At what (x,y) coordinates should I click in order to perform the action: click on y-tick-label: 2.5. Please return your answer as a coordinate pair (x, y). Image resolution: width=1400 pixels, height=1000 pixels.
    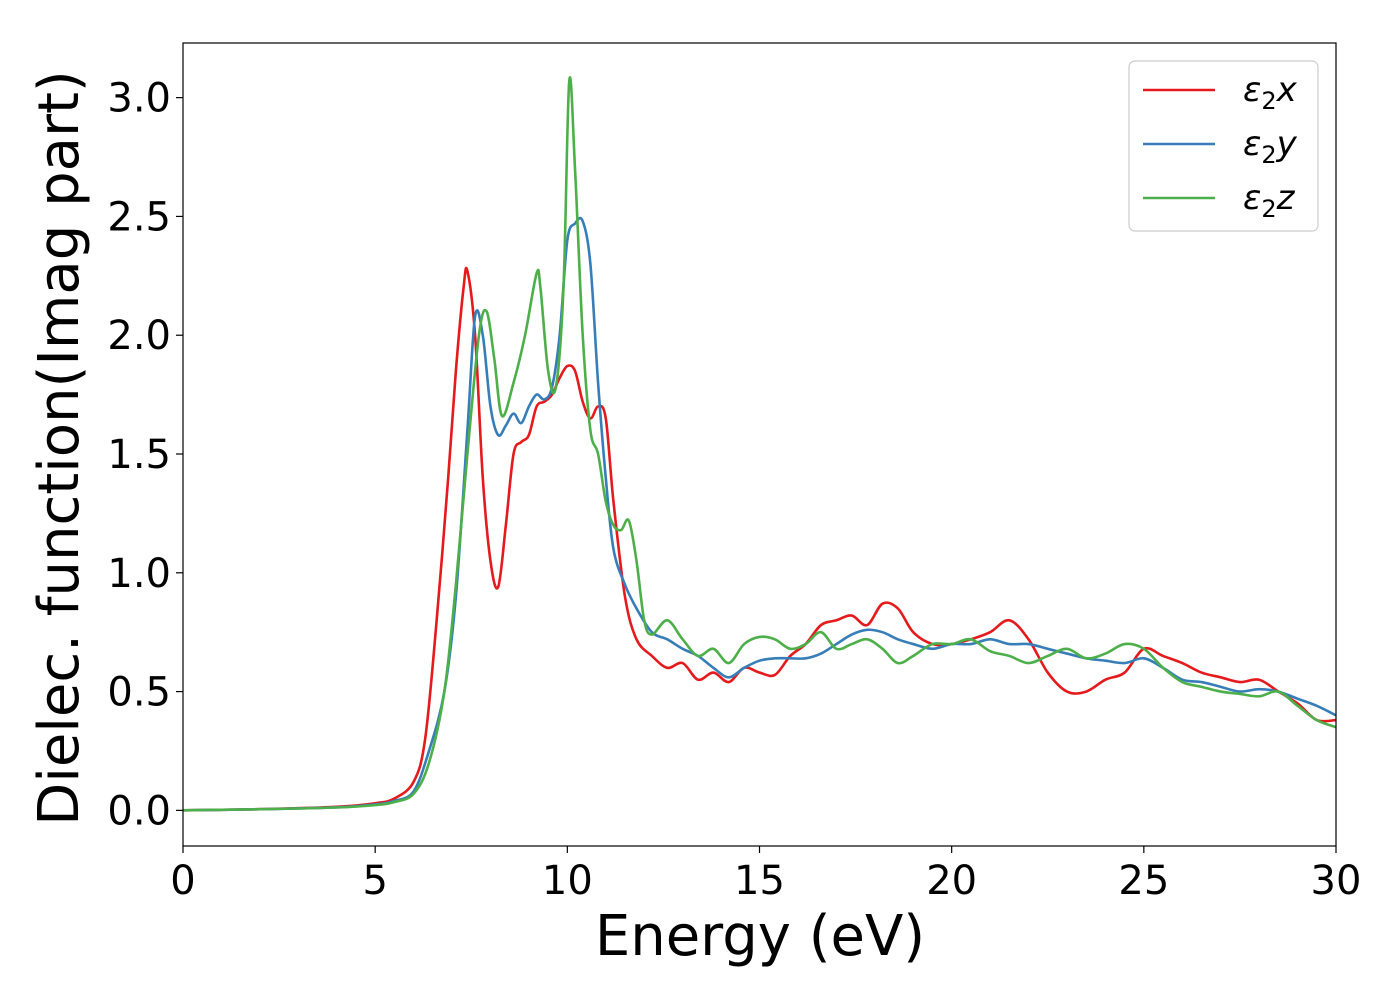
    Looking at the image, I should click on (139, 217).